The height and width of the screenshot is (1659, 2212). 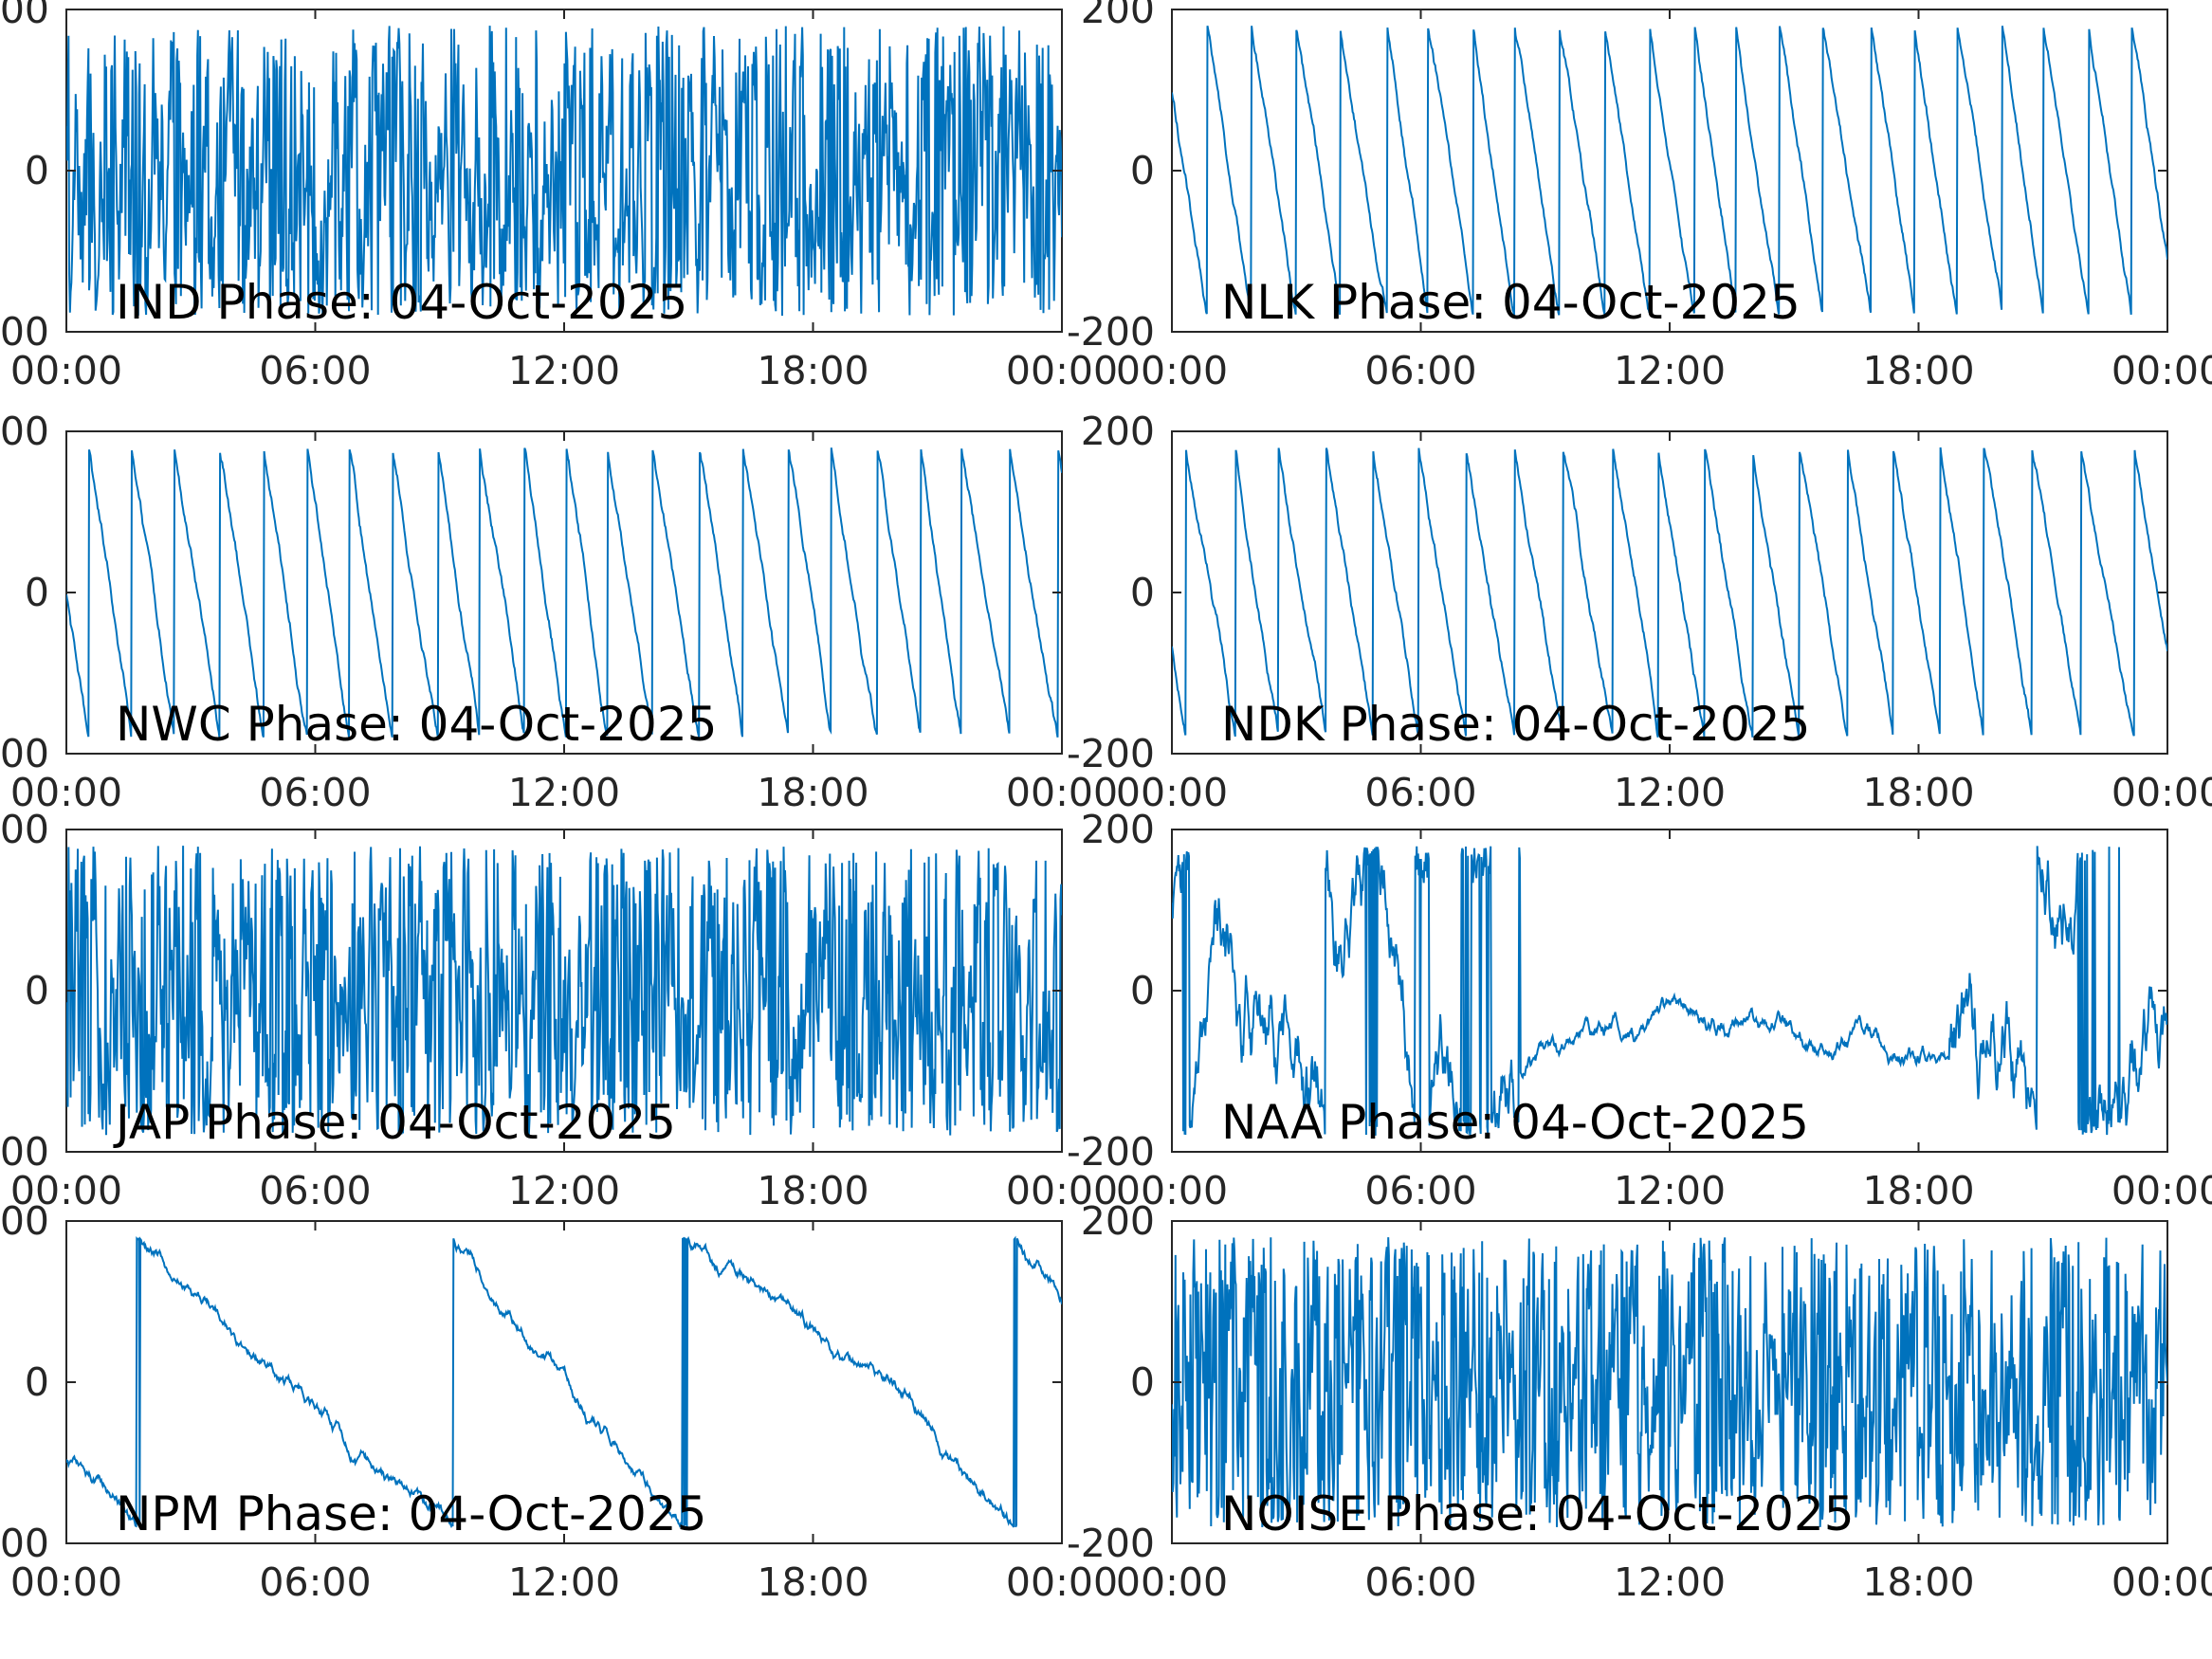 I want to click on plot-title: NDK Phase: 04-Oct-2025, so click(x=1515, y=724).